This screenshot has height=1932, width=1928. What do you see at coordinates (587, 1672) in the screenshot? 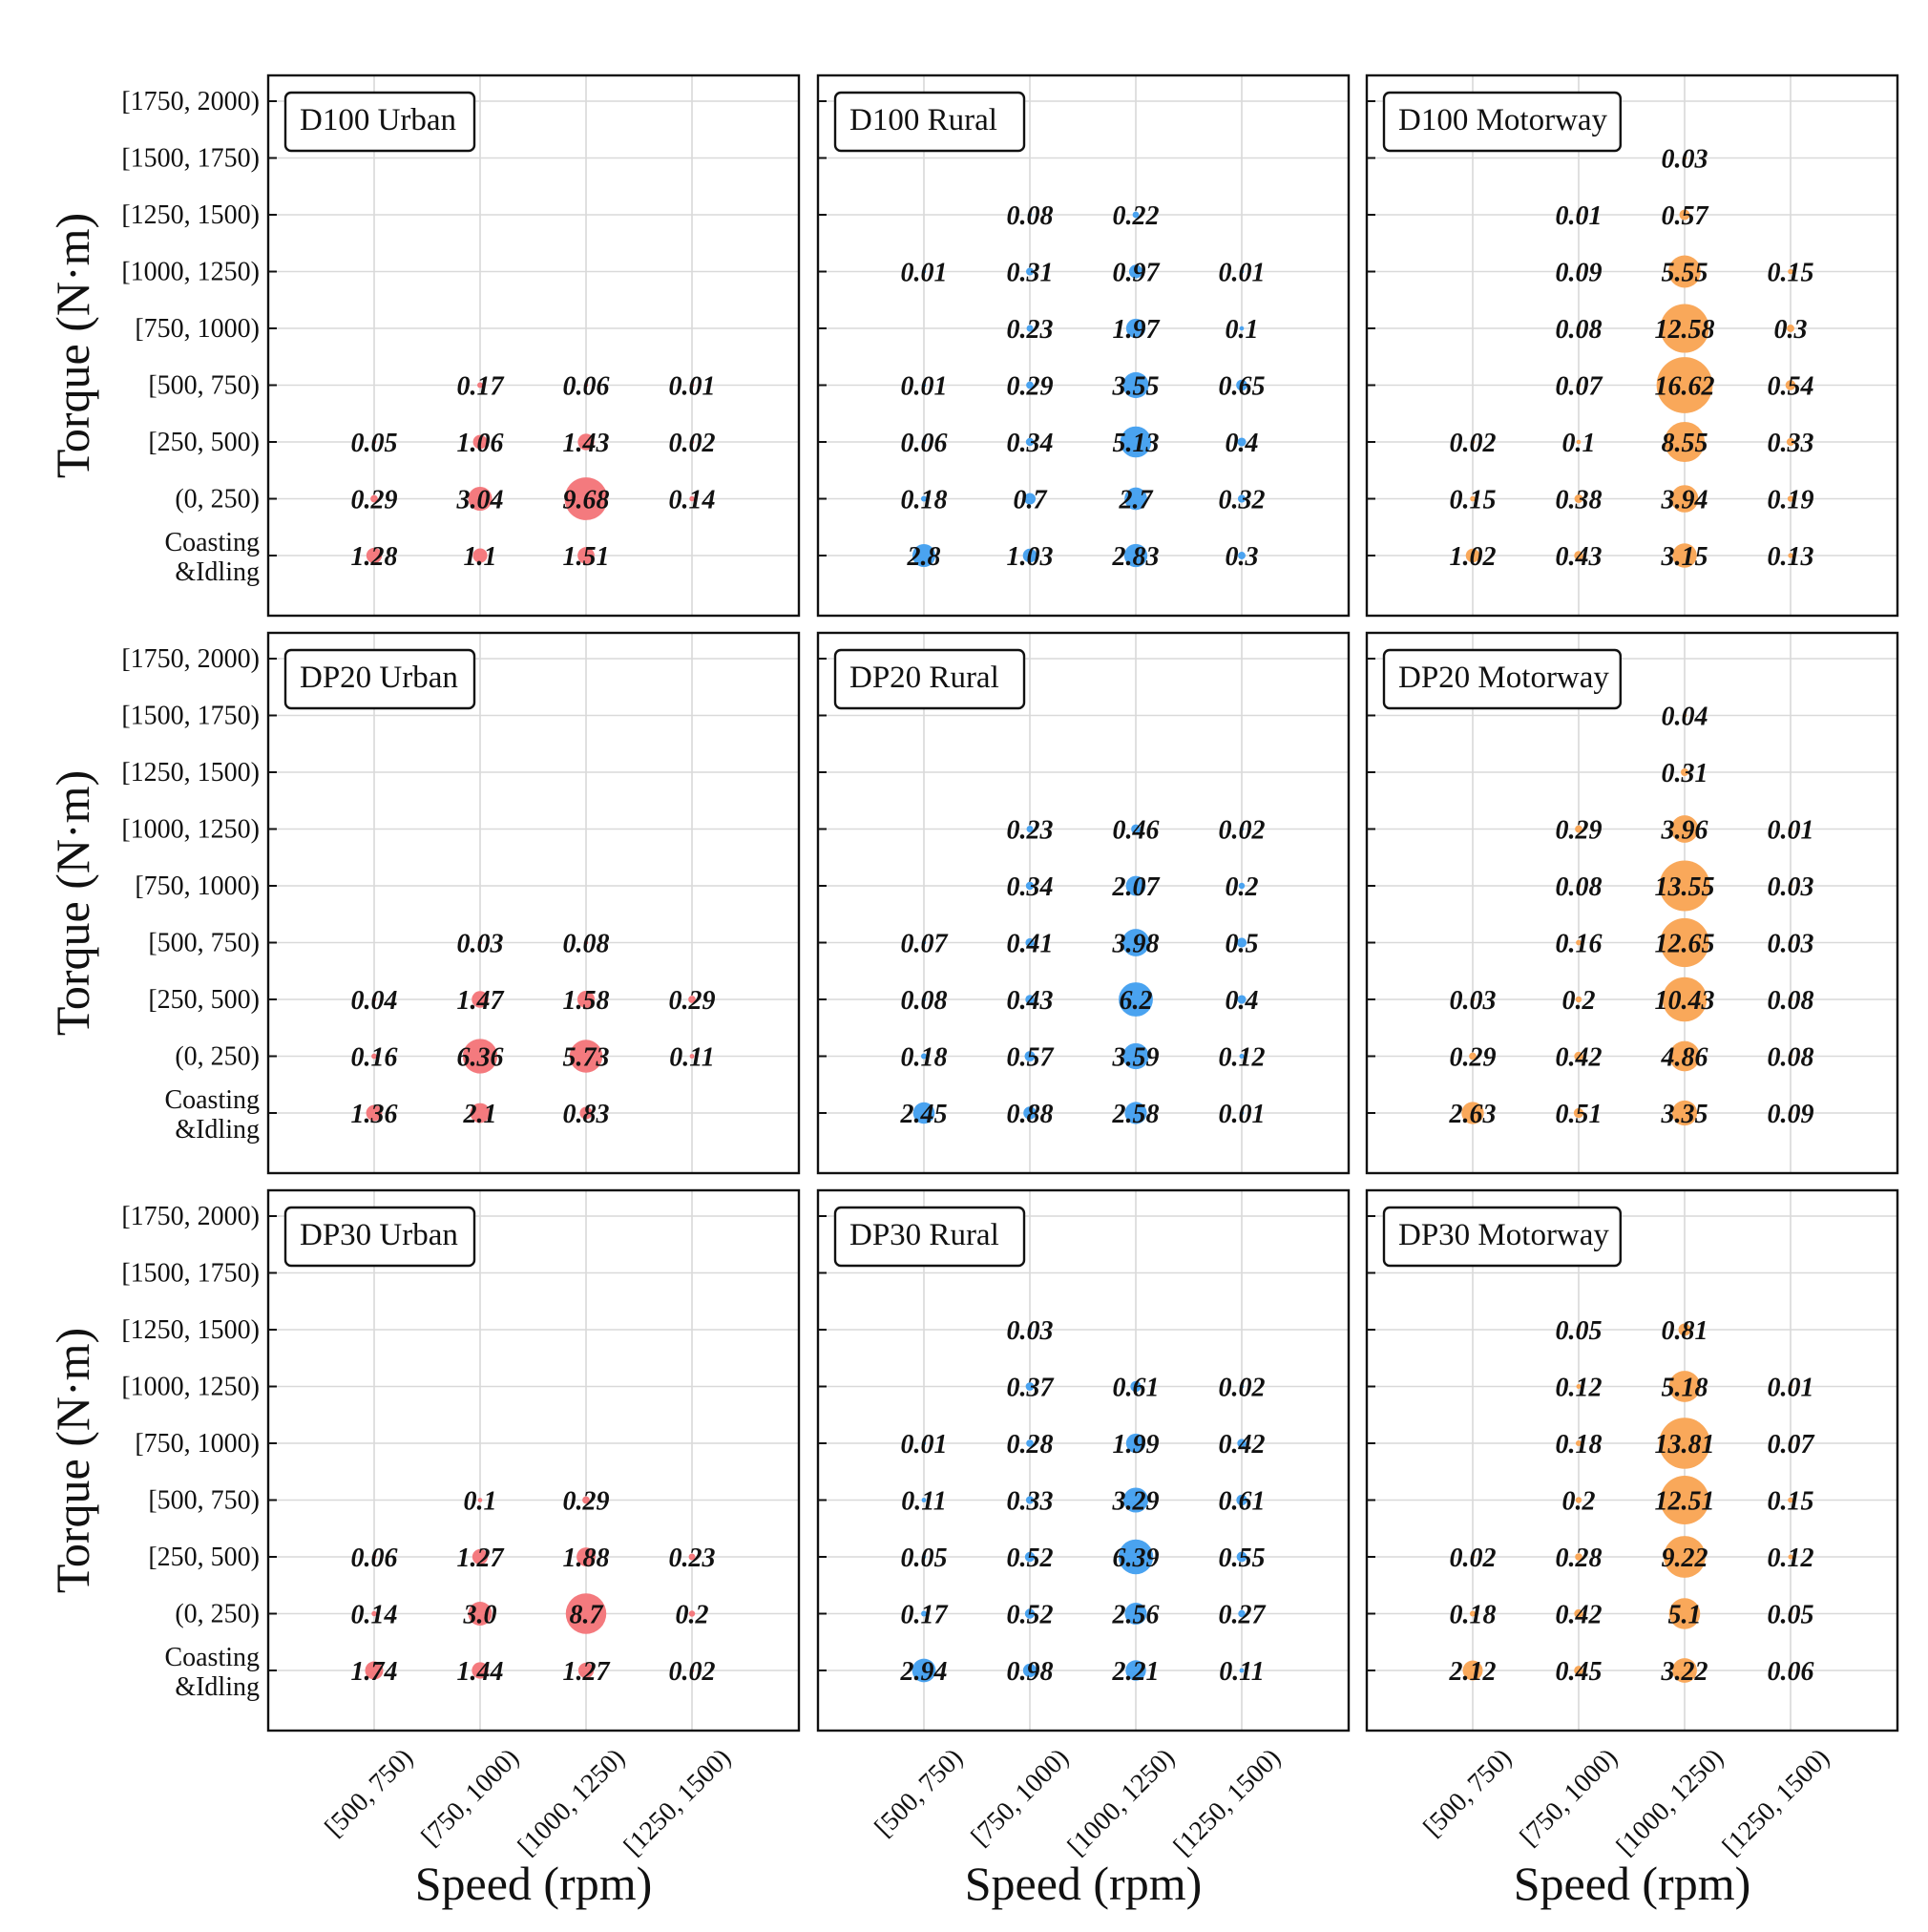
I see `value-label: 1.27` at bounding box center [587, 1672].